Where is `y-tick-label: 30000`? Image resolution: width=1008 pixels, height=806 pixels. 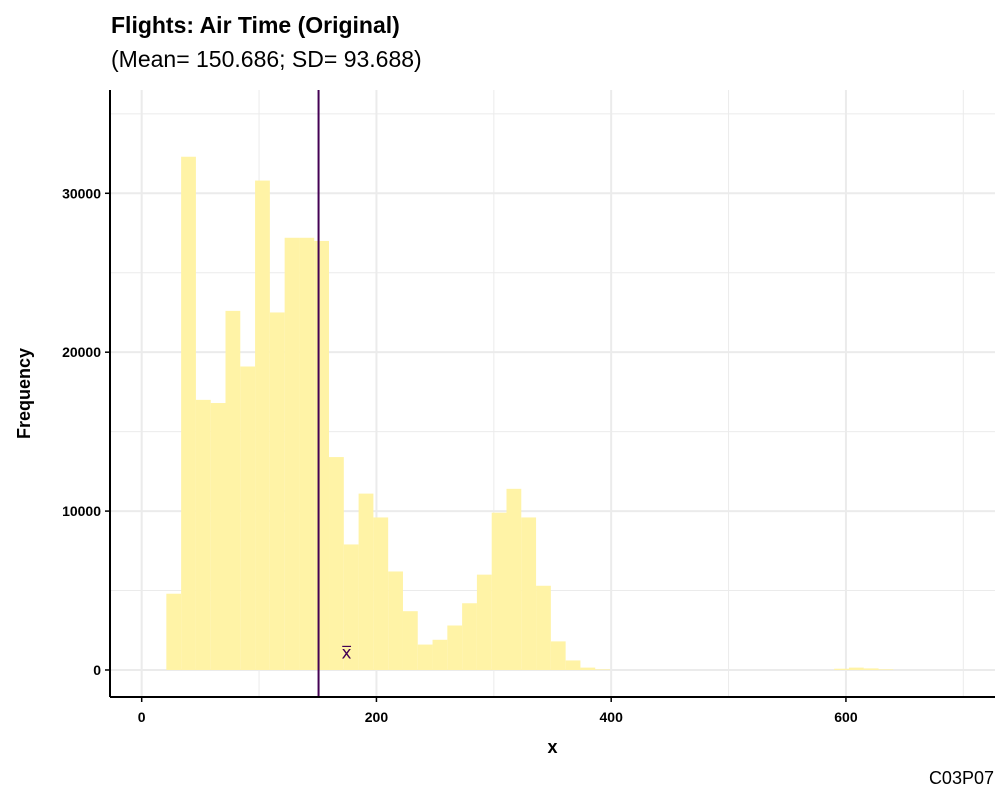
y-tick-label: 30000 is located at coordinates (81, 193).